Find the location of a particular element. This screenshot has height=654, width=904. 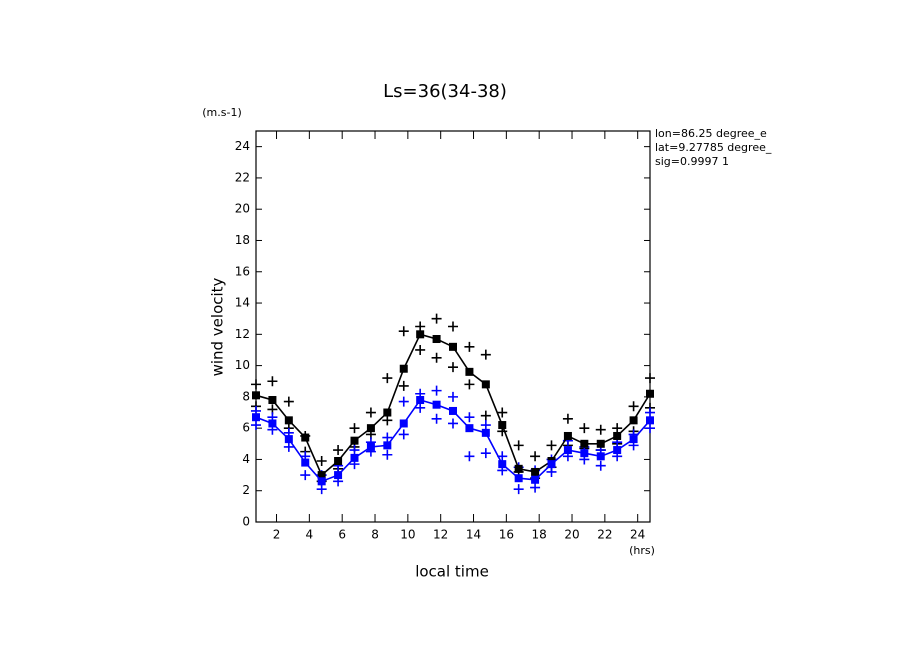

x-tick-label: 16 is located at coordinates (506, 535).